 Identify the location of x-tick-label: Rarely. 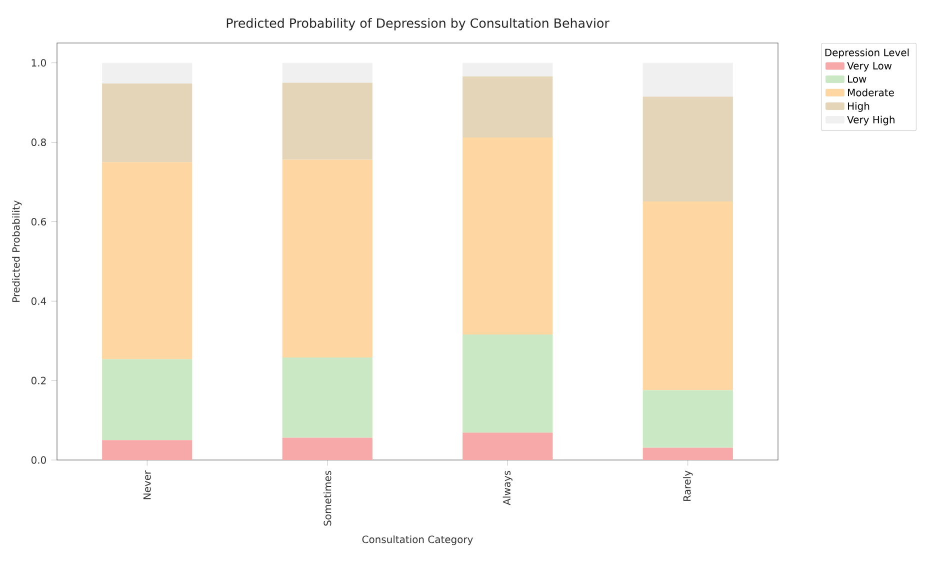
(688, 485).